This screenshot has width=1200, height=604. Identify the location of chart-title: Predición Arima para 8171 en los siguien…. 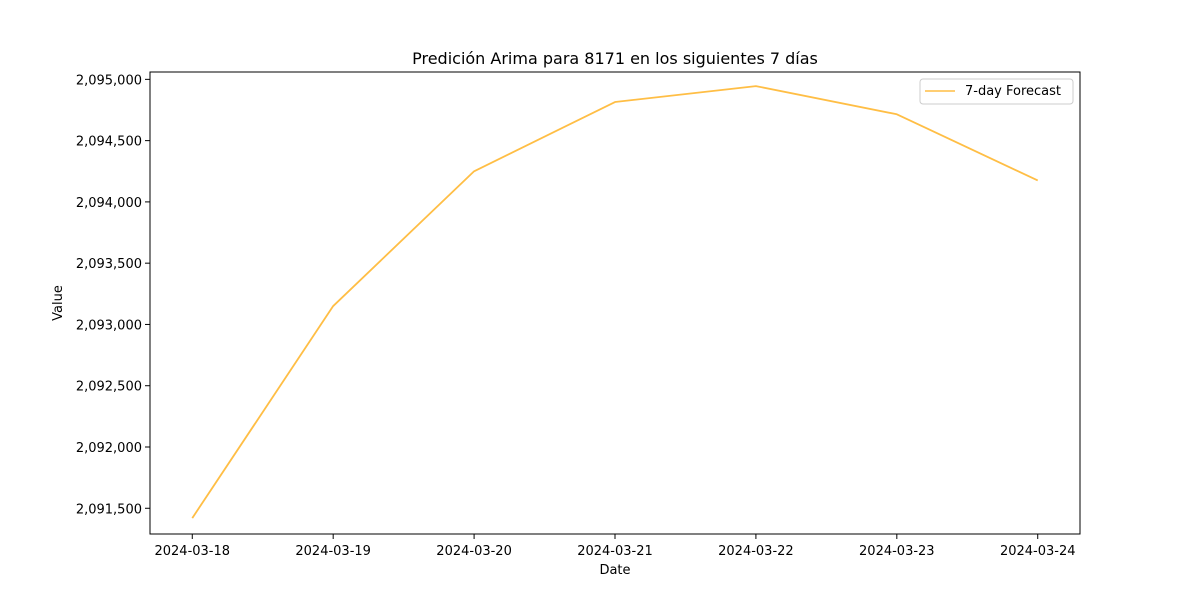
(615, 58).